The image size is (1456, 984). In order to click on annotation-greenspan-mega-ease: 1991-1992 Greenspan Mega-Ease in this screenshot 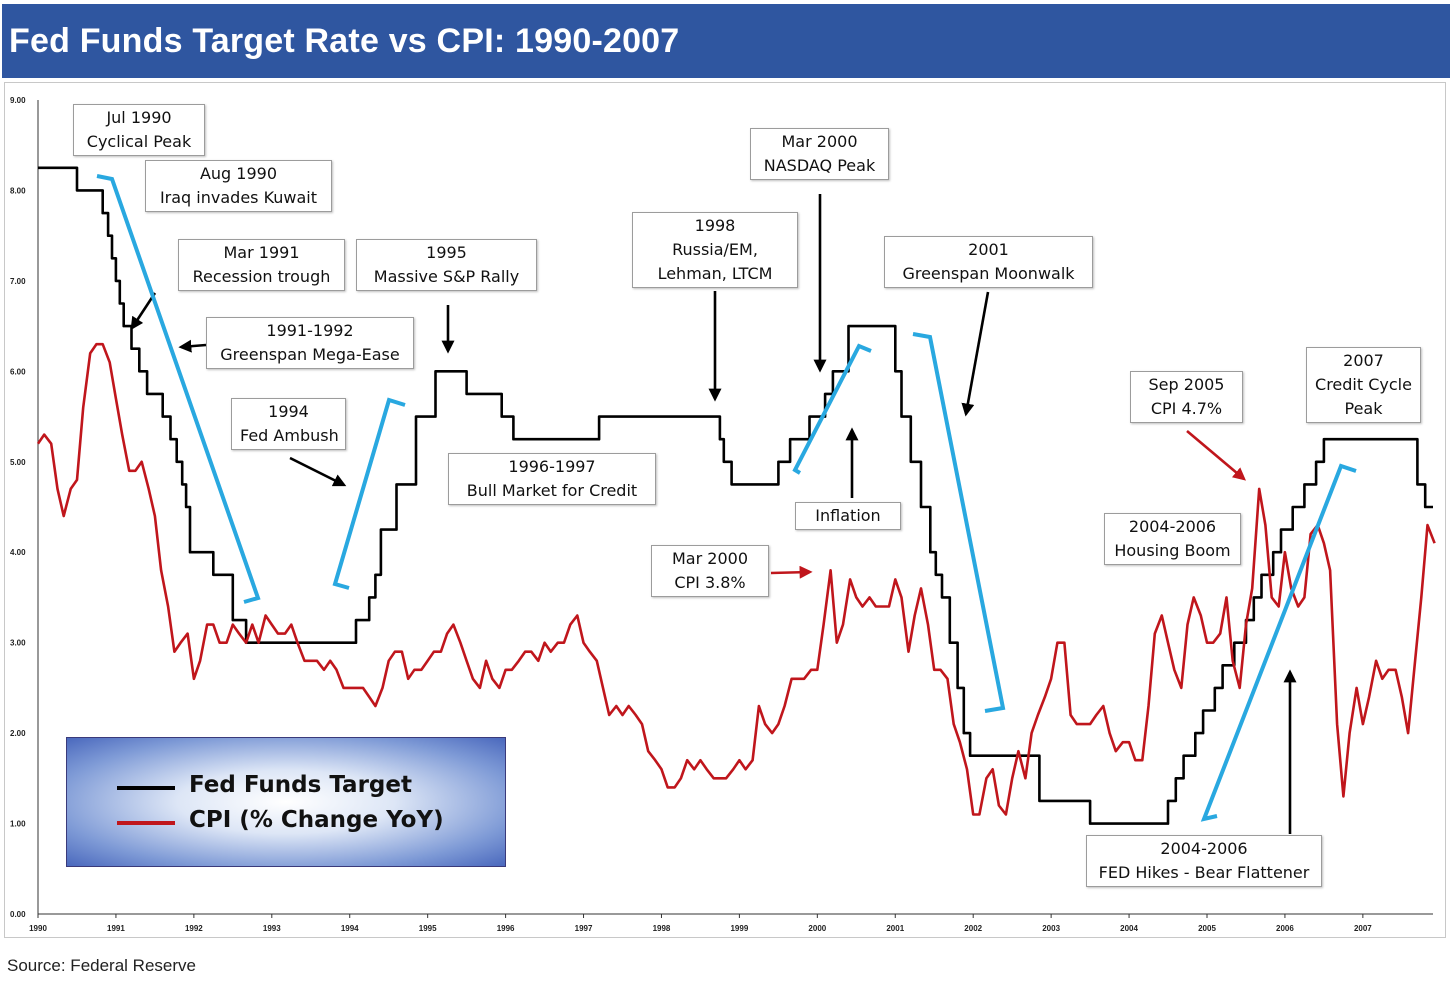, I will do `click(310, 343)`.